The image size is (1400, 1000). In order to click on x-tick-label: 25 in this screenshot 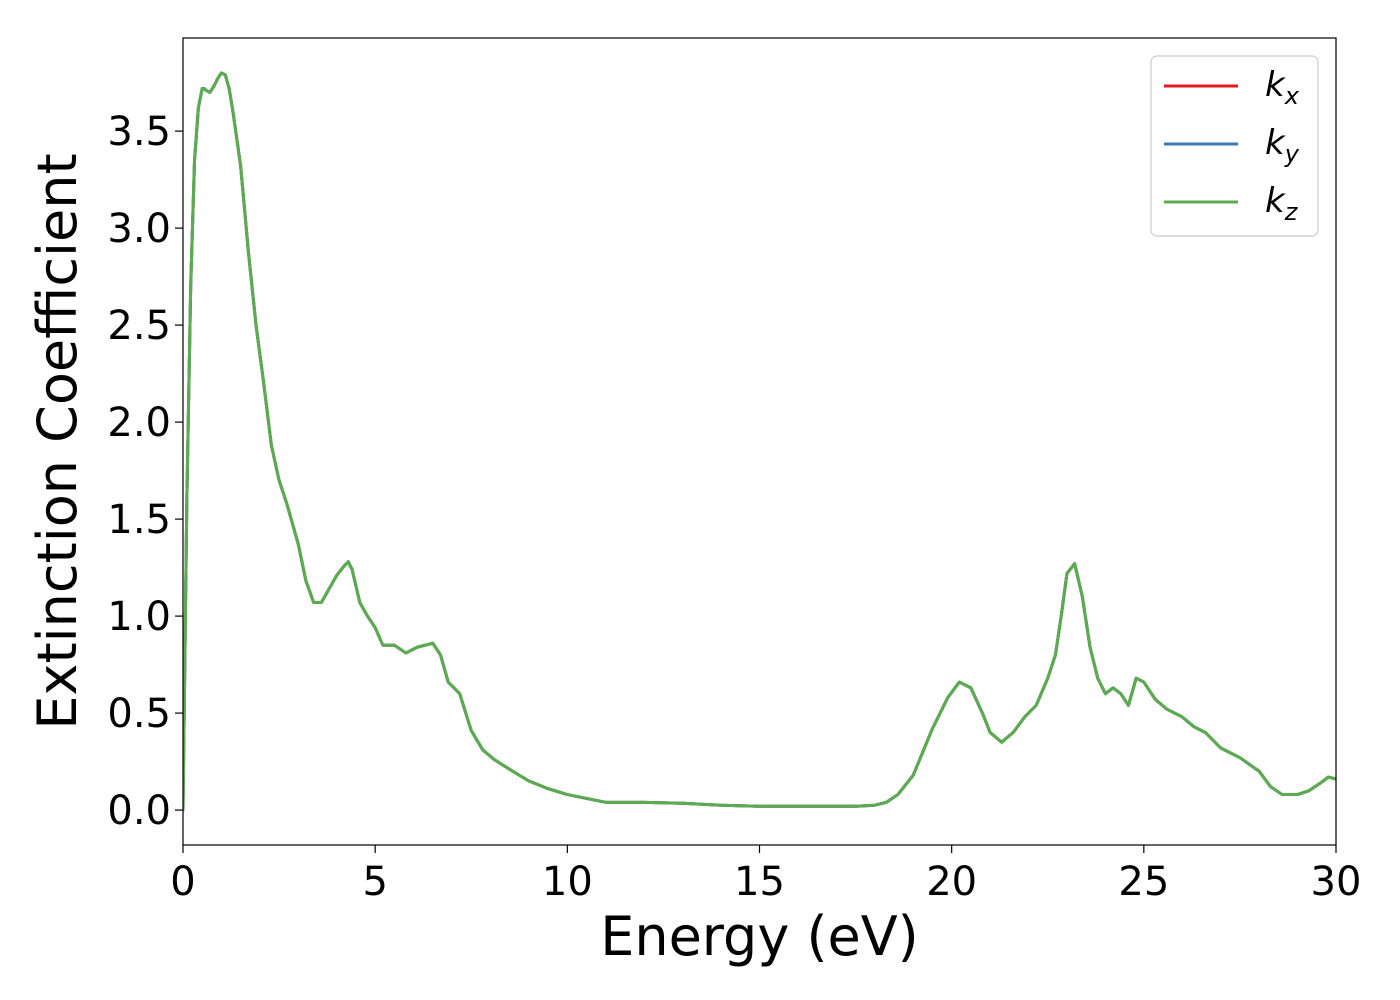, I will do `click(1143, 882)`.